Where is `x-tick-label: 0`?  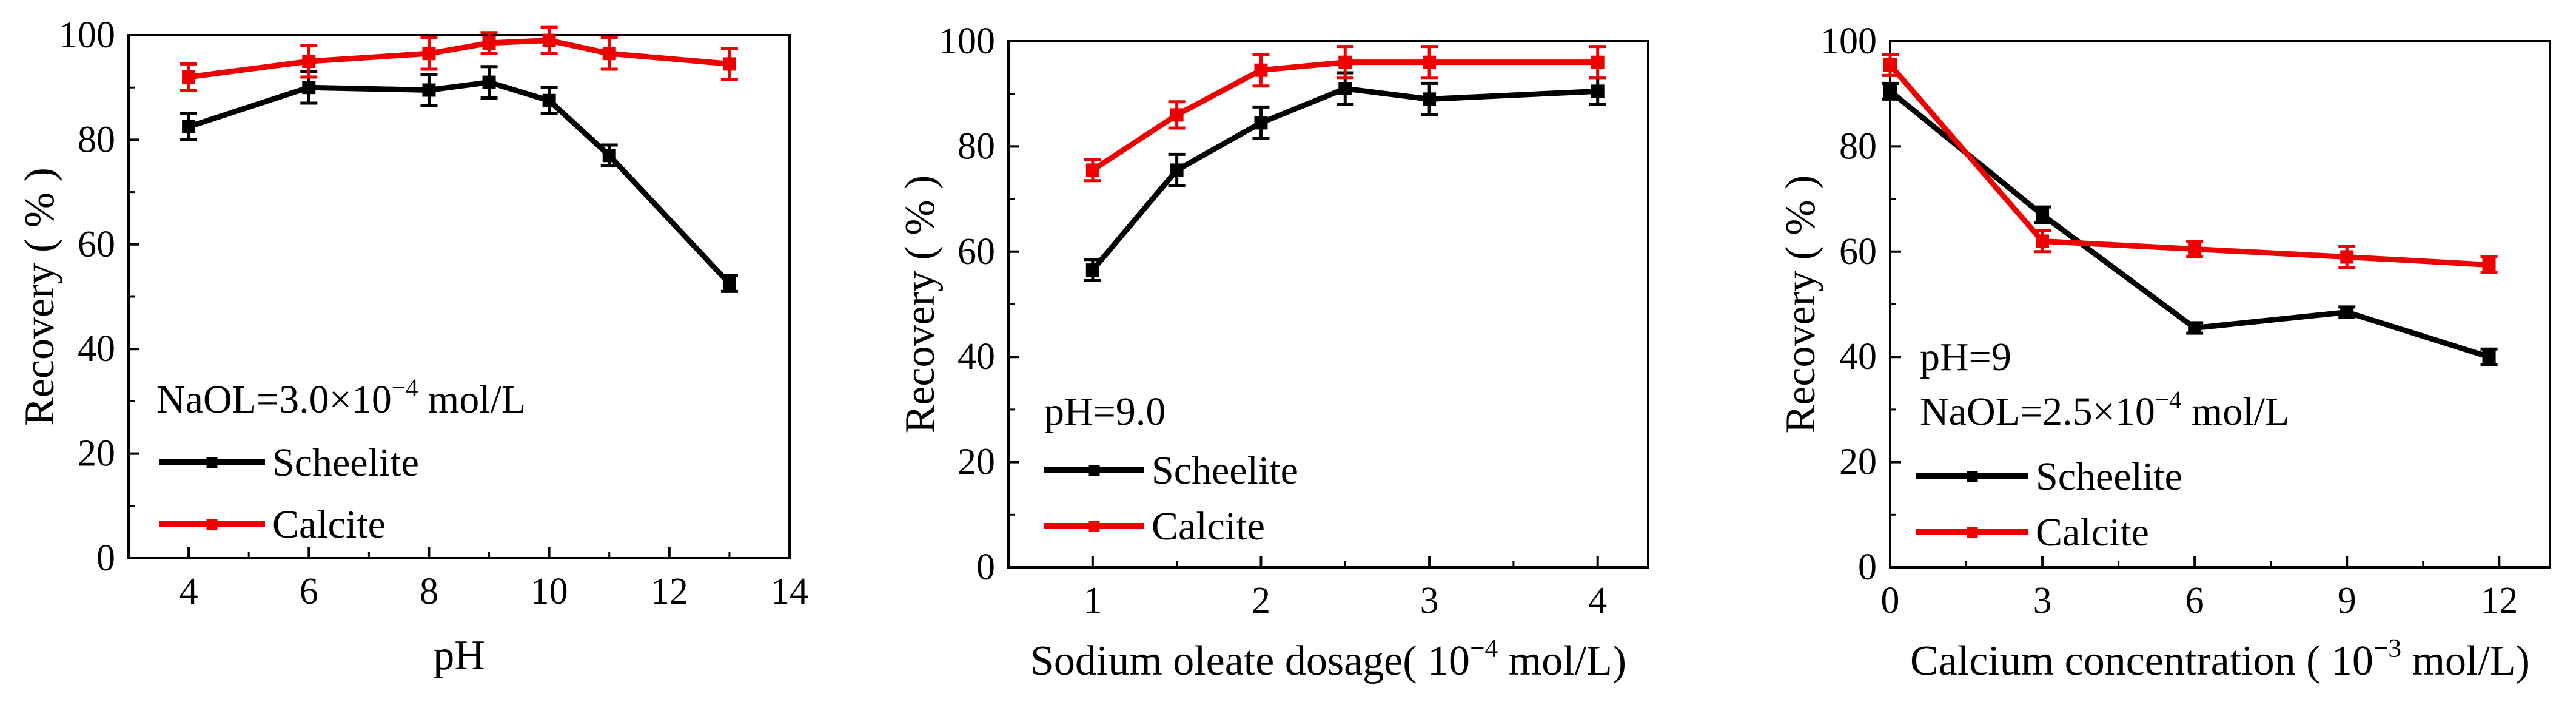
x-tick-label: 0 is located at coordinates (1891, 600).